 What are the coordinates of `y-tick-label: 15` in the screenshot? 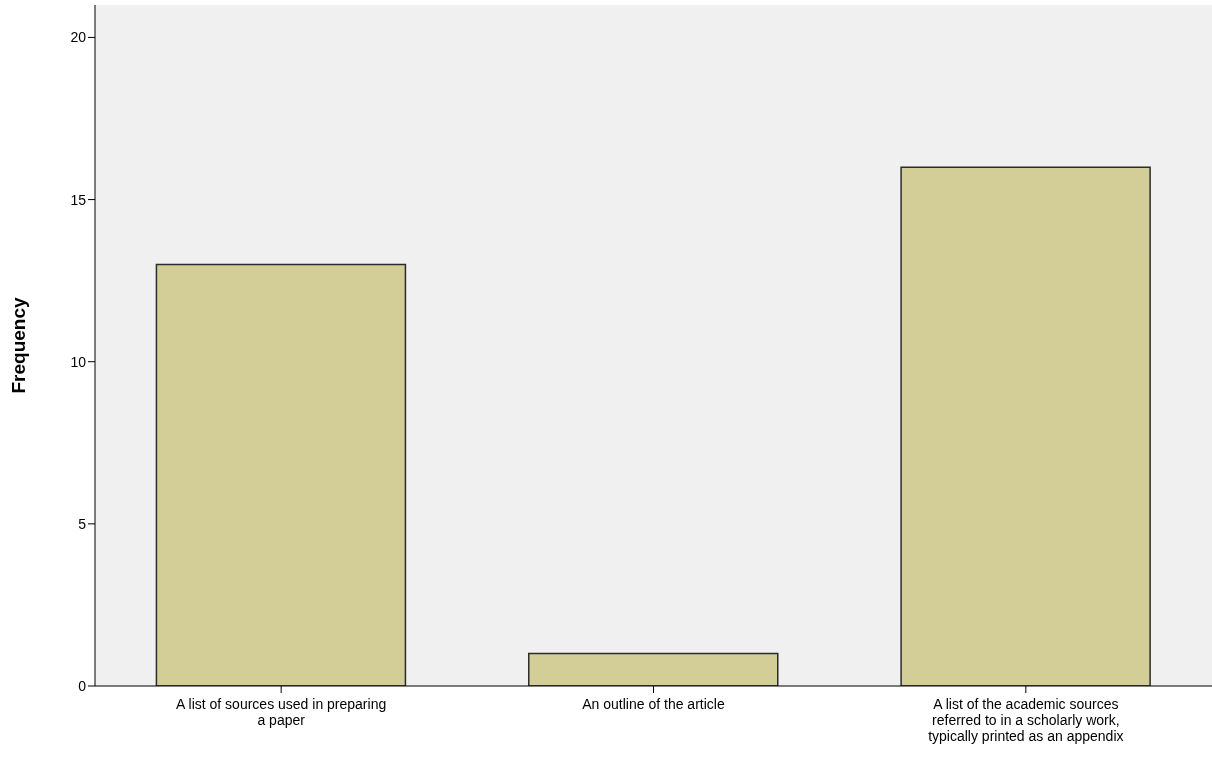 It's located at (78, 199).